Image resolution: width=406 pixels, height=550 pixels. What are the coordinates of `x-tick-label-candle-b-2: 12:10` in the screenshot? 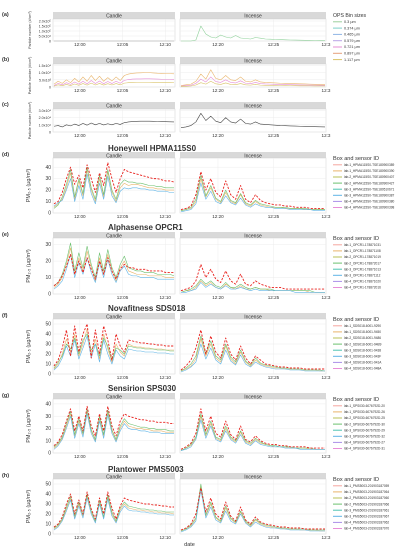 It's located at (165, 90).